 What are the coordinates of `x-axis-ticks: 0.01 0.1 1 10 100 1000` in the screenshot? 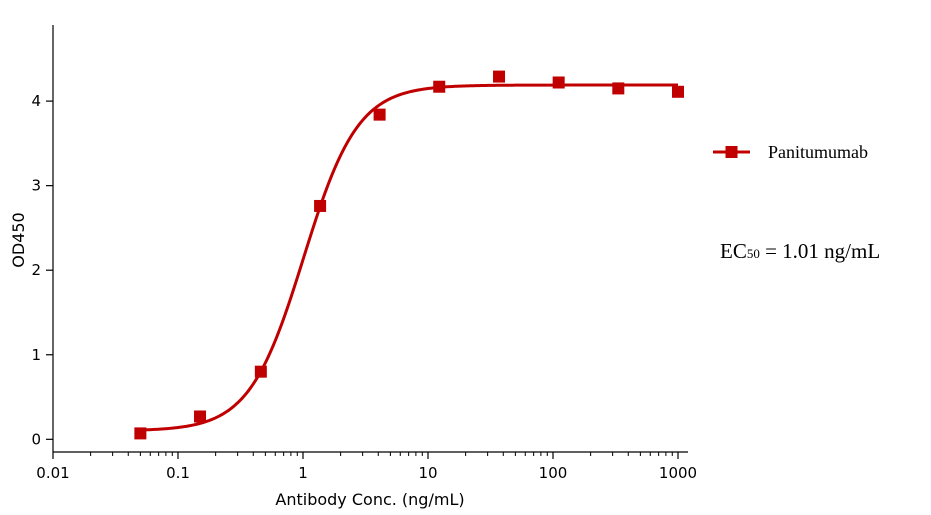 It's located at (366, 467).